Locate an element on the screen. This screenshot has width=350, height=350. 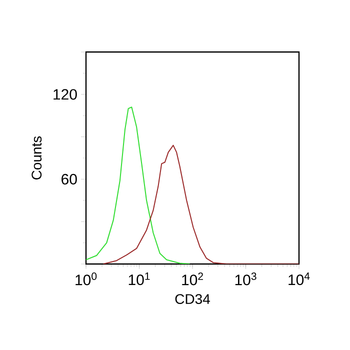
x-tick-label: 10$^{2}$ is located at coordinates (192, 279).